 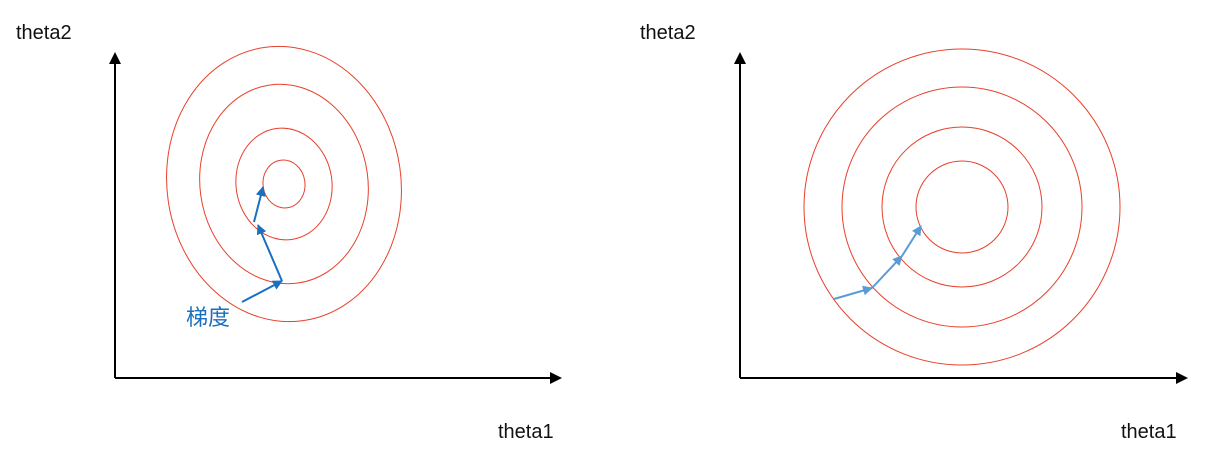 What do you see at coordinates (668, 33) in the screenshot?
I see `right-y-axis-label: theta2` at bounding box center [668, 33].